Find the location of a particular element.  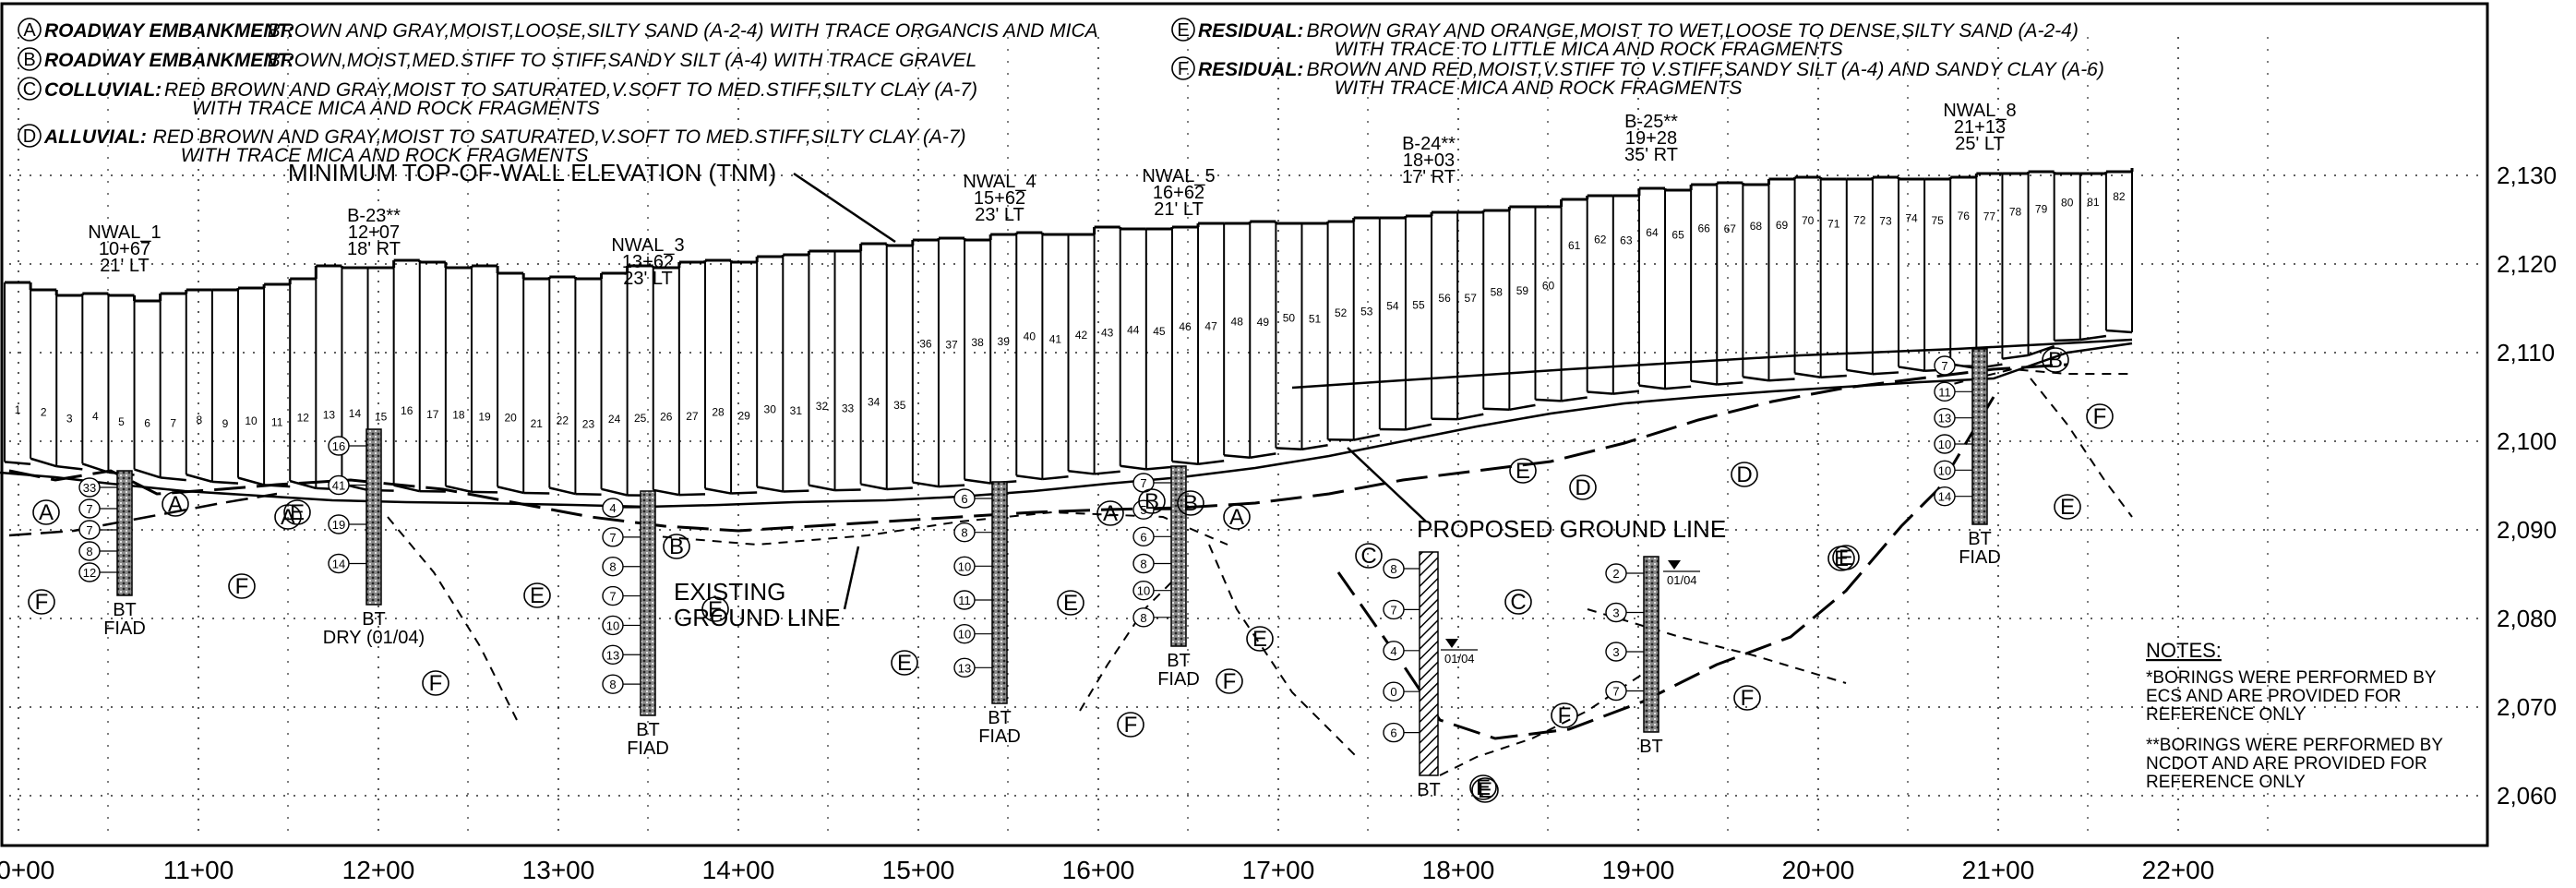

wall-panel-number: 26 is located at coordinates (667, 416).